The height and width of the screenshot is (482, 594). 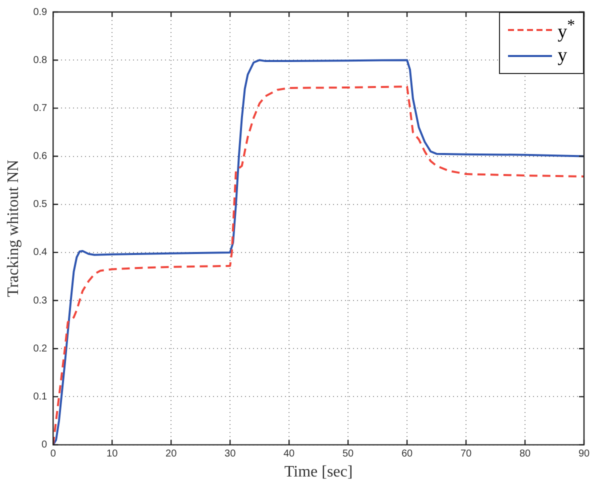 I want to click on y-tick-label: 0.3, so click(x=40, y=300).